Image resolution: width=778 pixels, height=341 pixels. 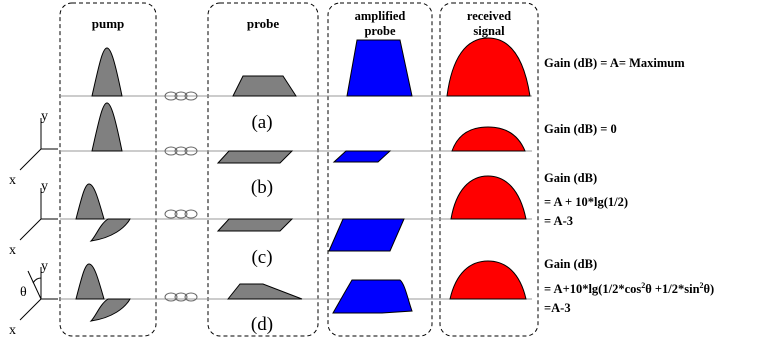 I want to click on gain-zero: Gain (dB) = 0, so click(x=580, y=129).